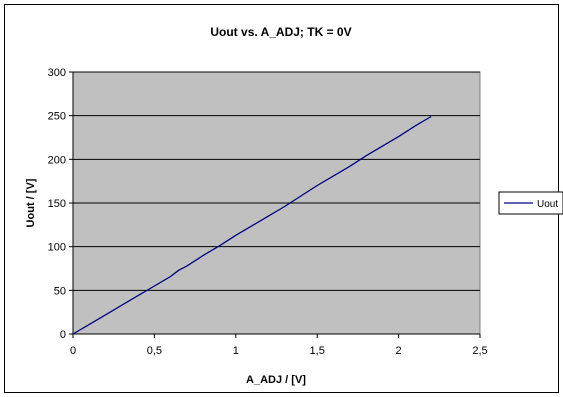 The image size is (563, 397). What do you see at coordinates (530, 203) in the screenshot?
I see `legend: Uout` at bounding box center [530, 203].